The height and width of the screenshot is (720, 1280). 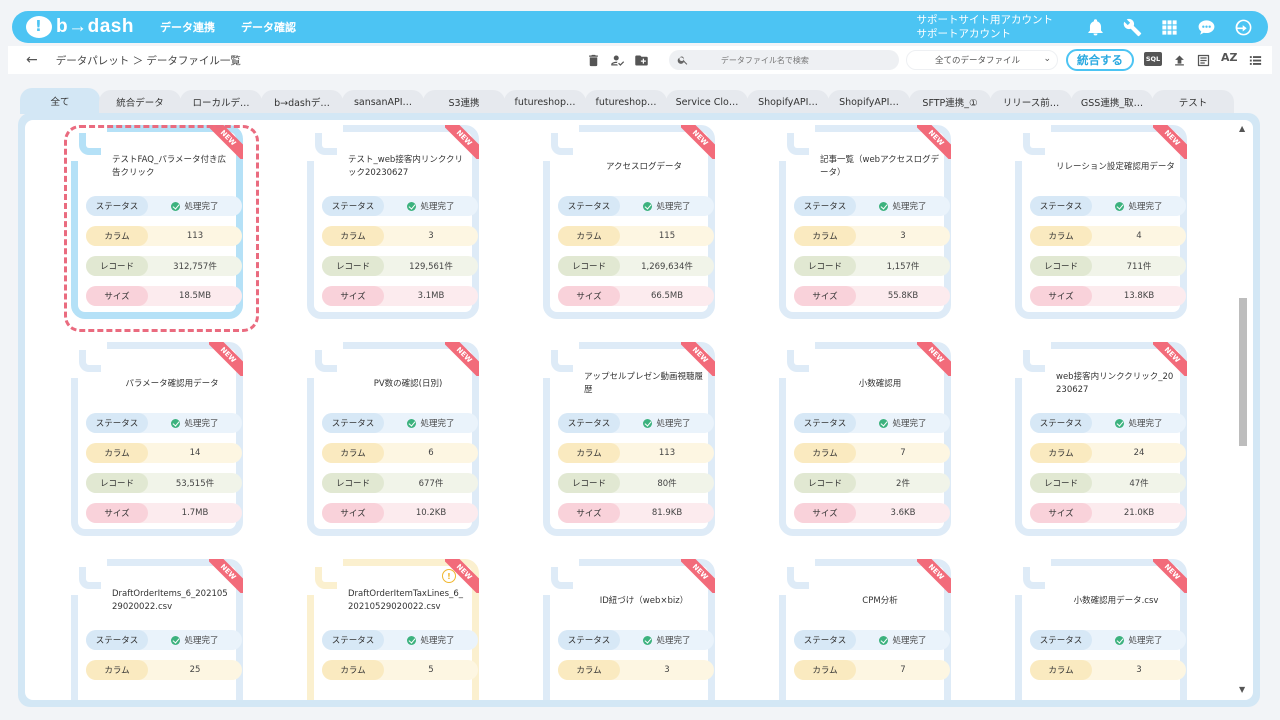 I want to click on record-row: レコード 711件, so click(x=1108, y=266).